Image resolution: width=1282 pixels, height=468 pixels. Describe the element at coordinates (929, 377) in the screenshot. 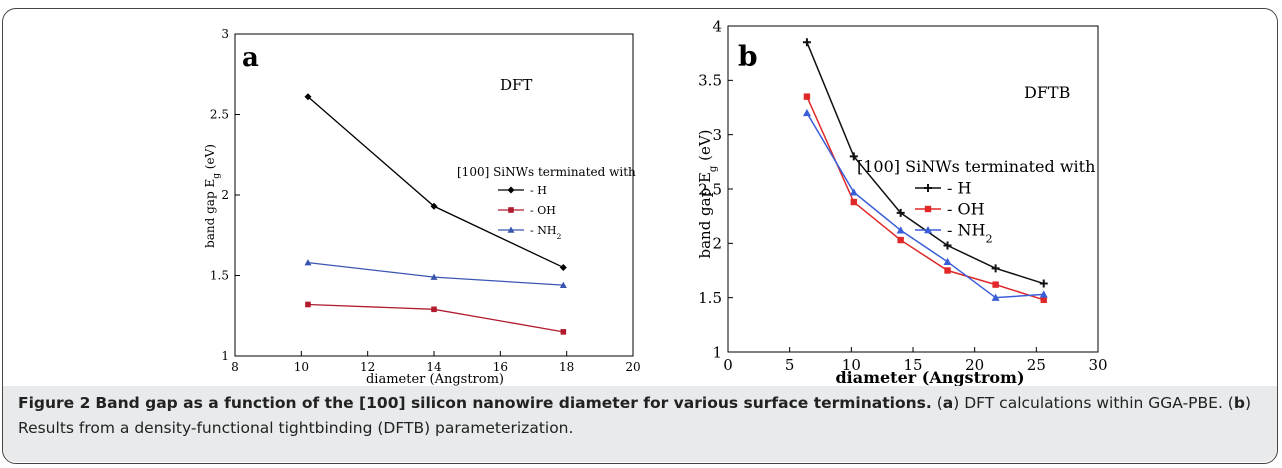

I see `chart-b-xlabel: diameter (Angstrom)` at that location.